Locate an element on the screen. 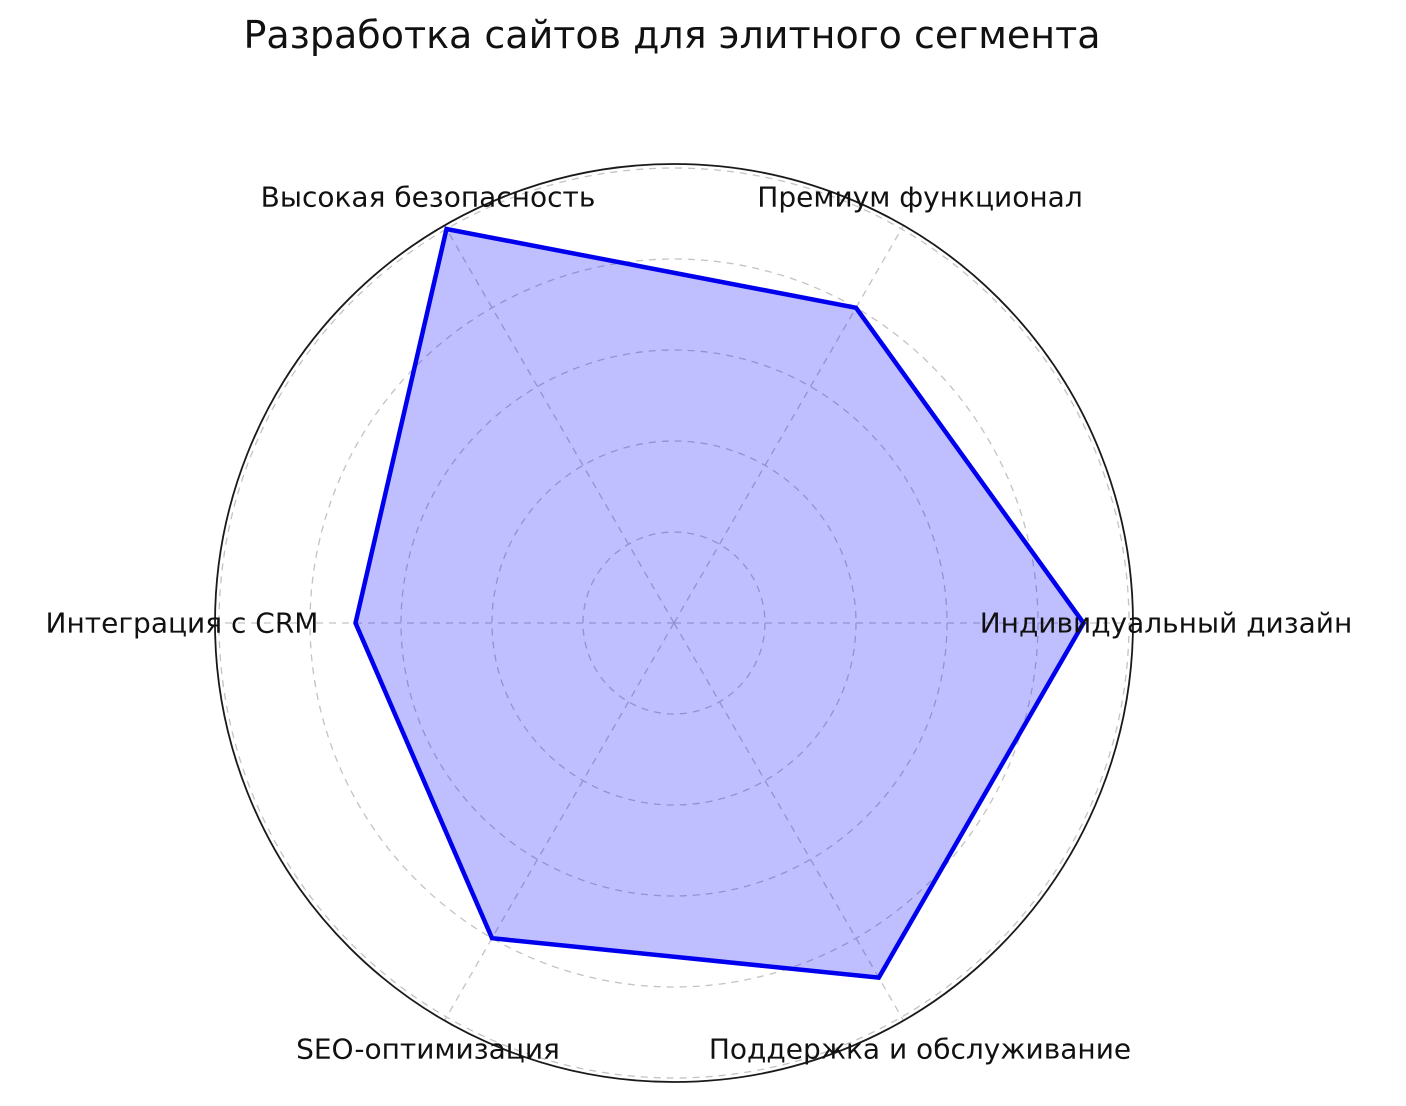 The width and height of the screenshot is (1406, 1106). axis-label-4: Интеграция с CRM is located at coordinates (182, 623).